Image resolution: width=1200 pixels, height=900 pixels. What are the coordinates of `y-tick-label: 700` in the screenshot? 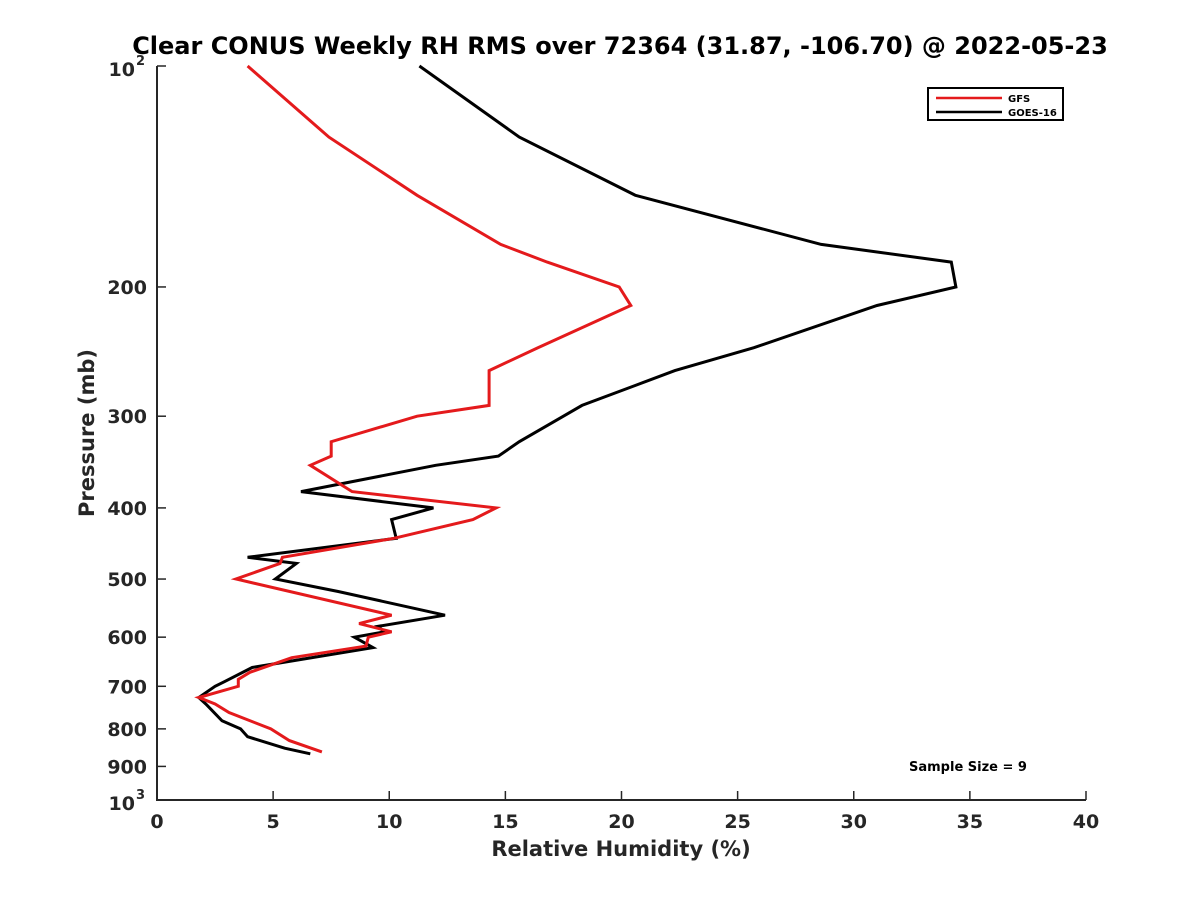 It's located at (127, 687).